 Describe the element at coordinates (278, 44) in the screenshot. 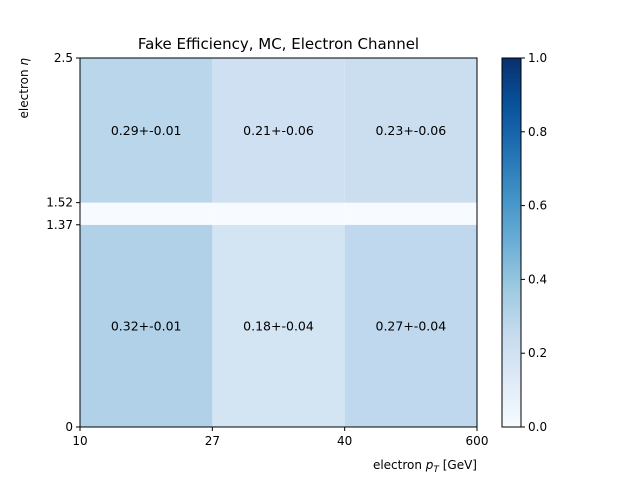

I see `chart-title: Fake Efficiency, MC, Electron Channel` at that location.